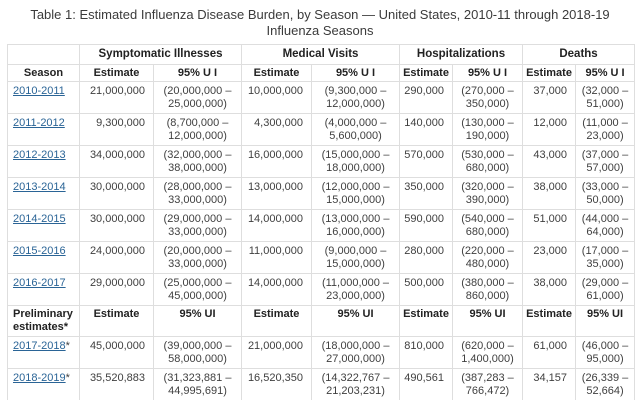 The image size is (640, 400). I want to click on ui-cell: (11,000 – 23,000), so click(605, 129).